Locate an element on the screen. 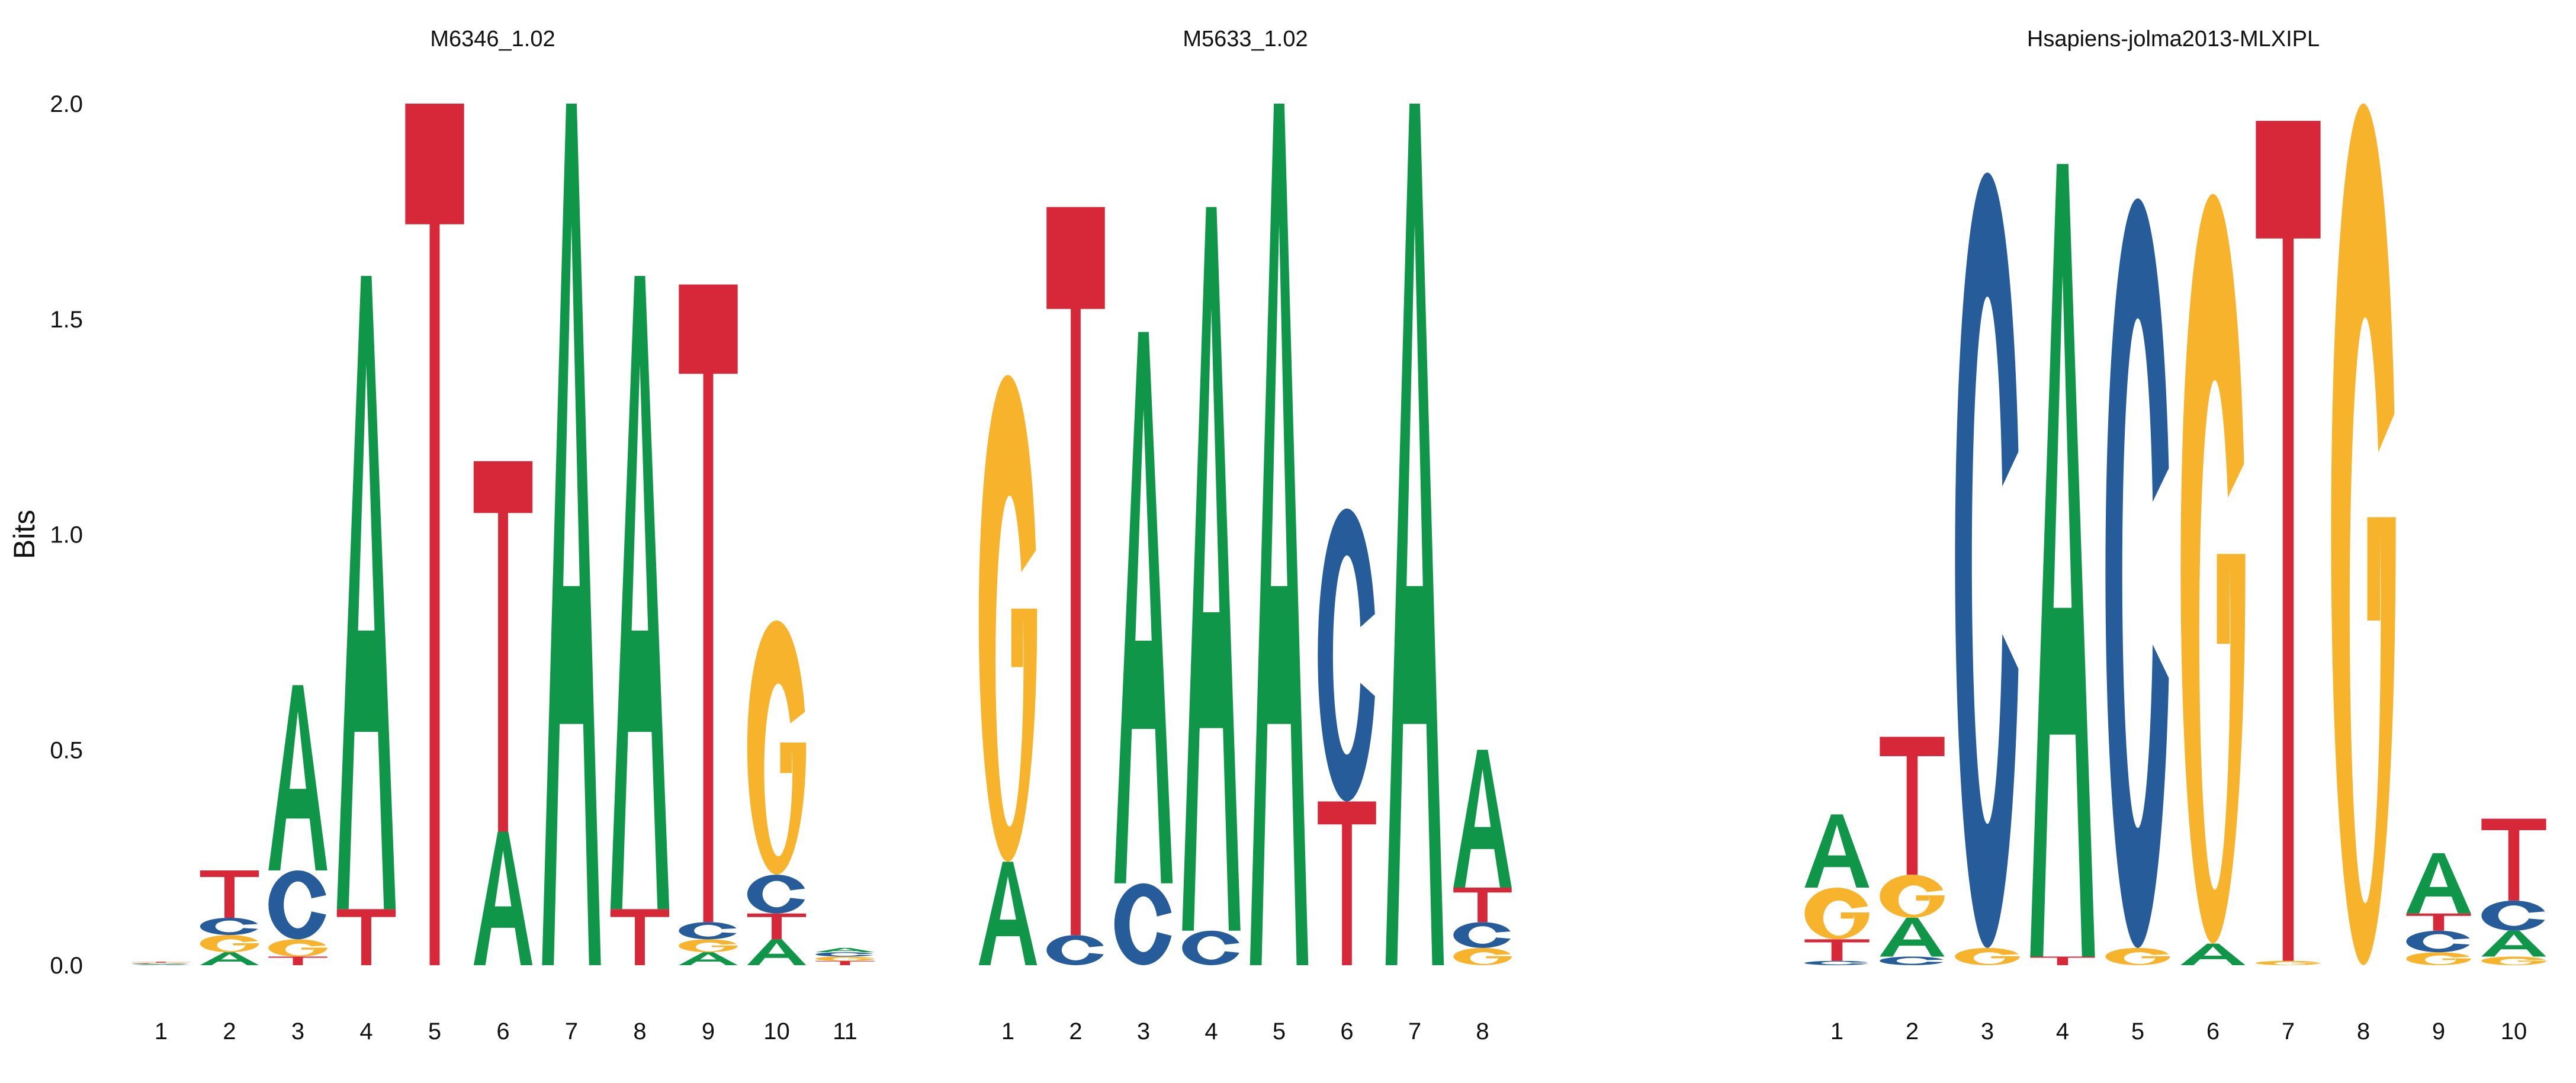  position-label: 9 is located at coordinates (708, 1031).